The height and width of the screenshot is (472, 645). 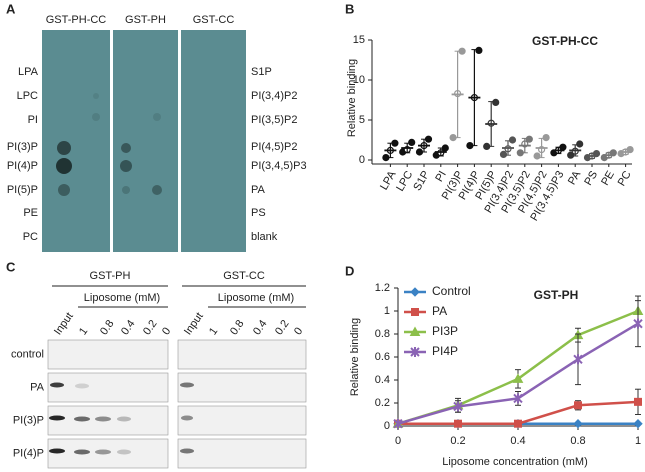 I want to click on y-tick-label: 0.6, so click(x=382, y=357).